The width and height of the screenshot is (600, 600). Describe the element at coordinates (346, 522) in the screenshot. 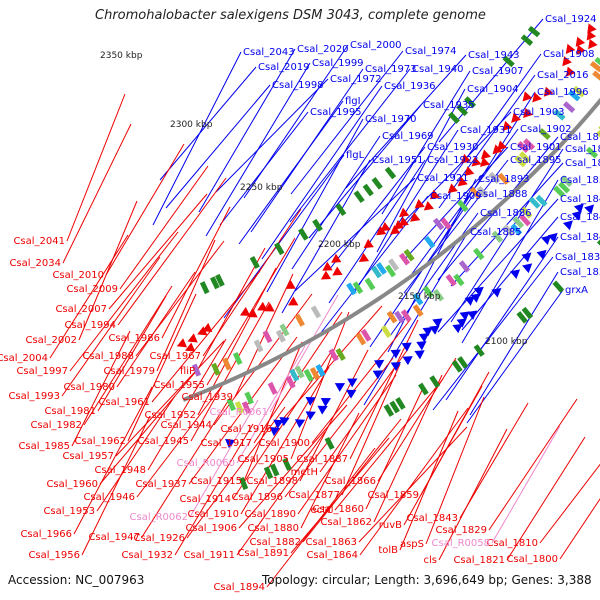

I see `reverse-gene-label: Csal_1862` at that location.